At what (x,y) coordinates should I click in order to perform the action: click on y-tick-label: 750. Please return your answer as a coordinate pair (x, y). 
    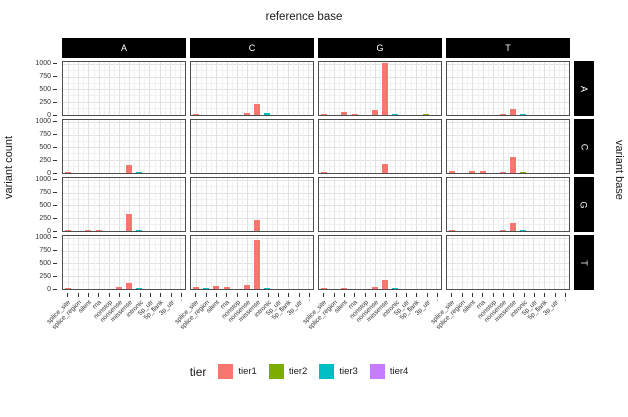
    Looking at the image, I should click on (45, 135).